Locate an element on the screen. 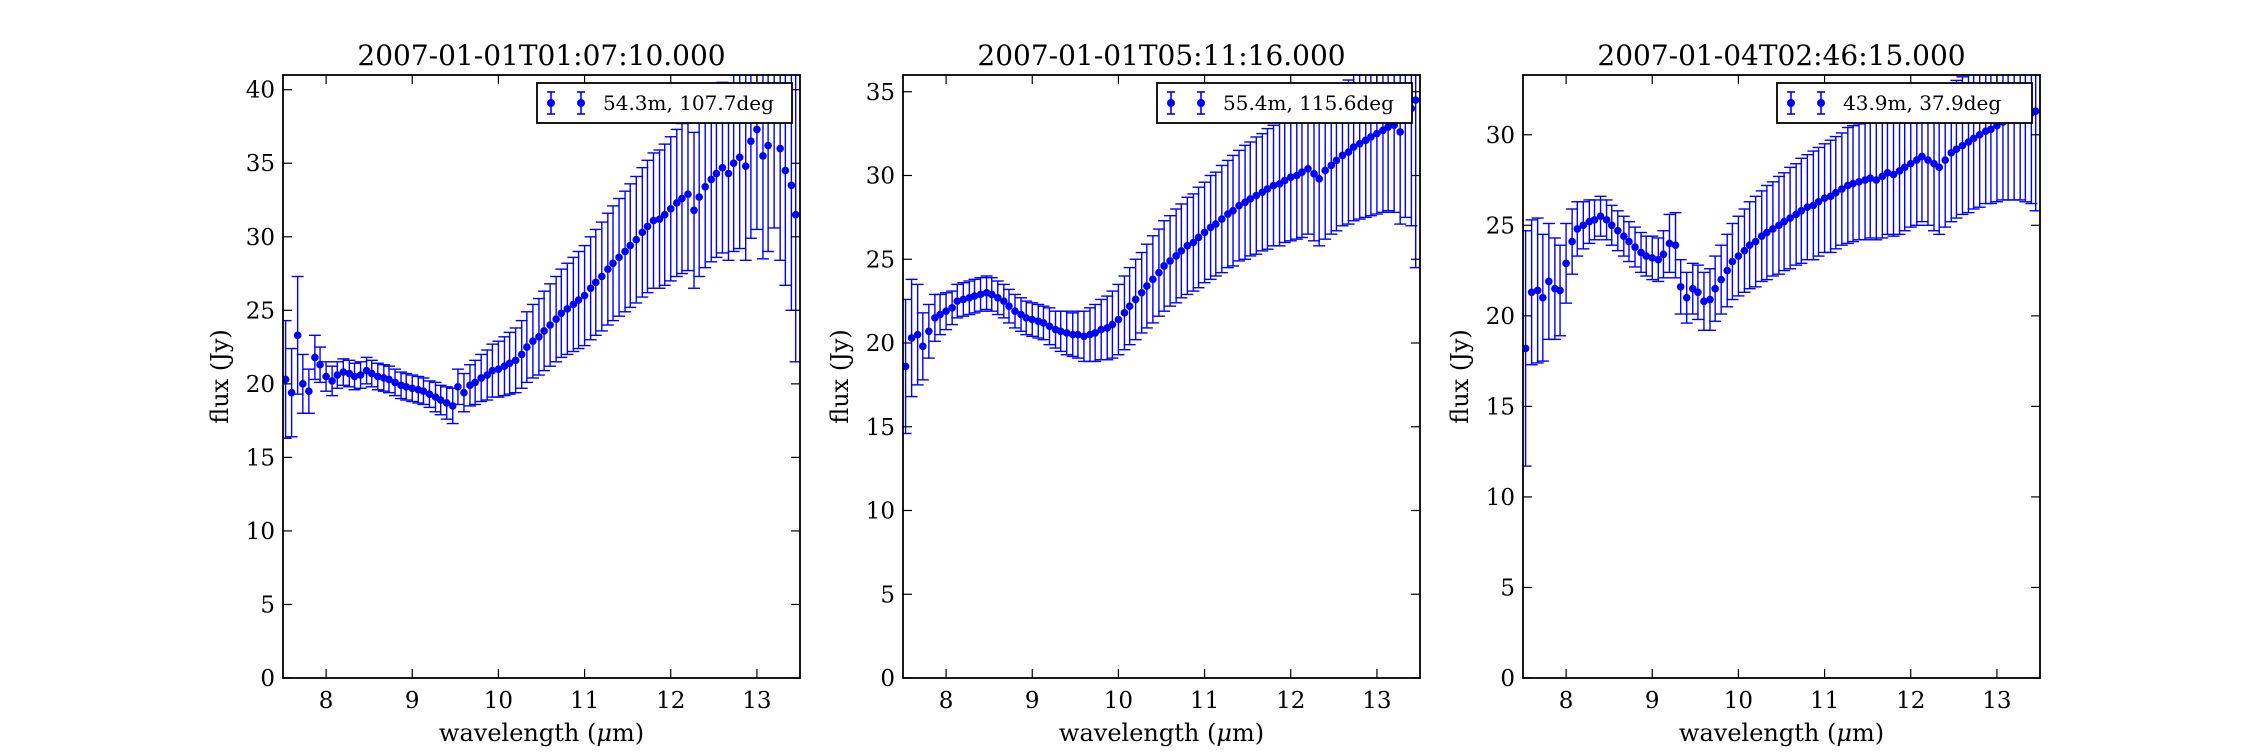 This screenshot has height=754, width=2250. y-tick-label: 15 is located at coordinates (880, 428).